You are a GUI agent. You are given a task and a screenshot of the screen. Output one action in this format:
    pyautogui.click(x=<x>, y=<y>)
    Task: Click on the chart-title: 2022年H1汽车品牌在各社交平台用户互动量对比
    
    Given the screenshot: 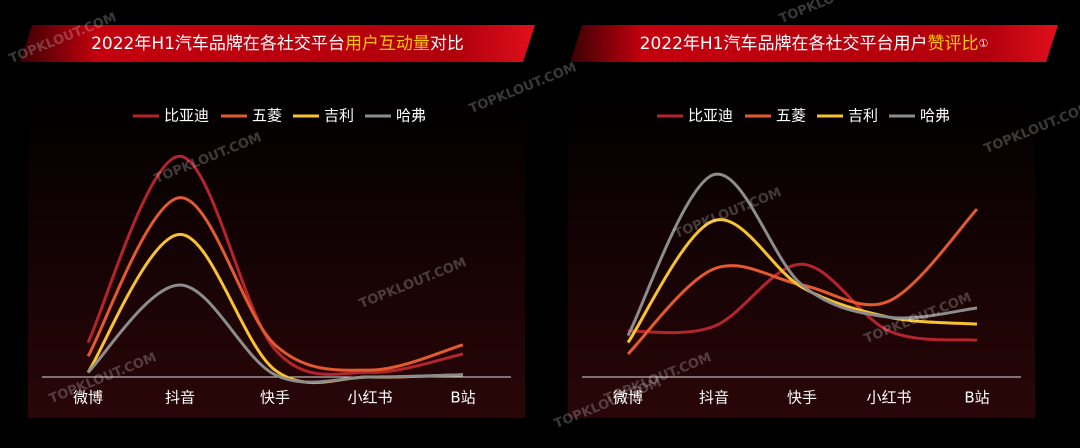 What is the action you would take?
    pyautogui.click(x=277, y=44)
    